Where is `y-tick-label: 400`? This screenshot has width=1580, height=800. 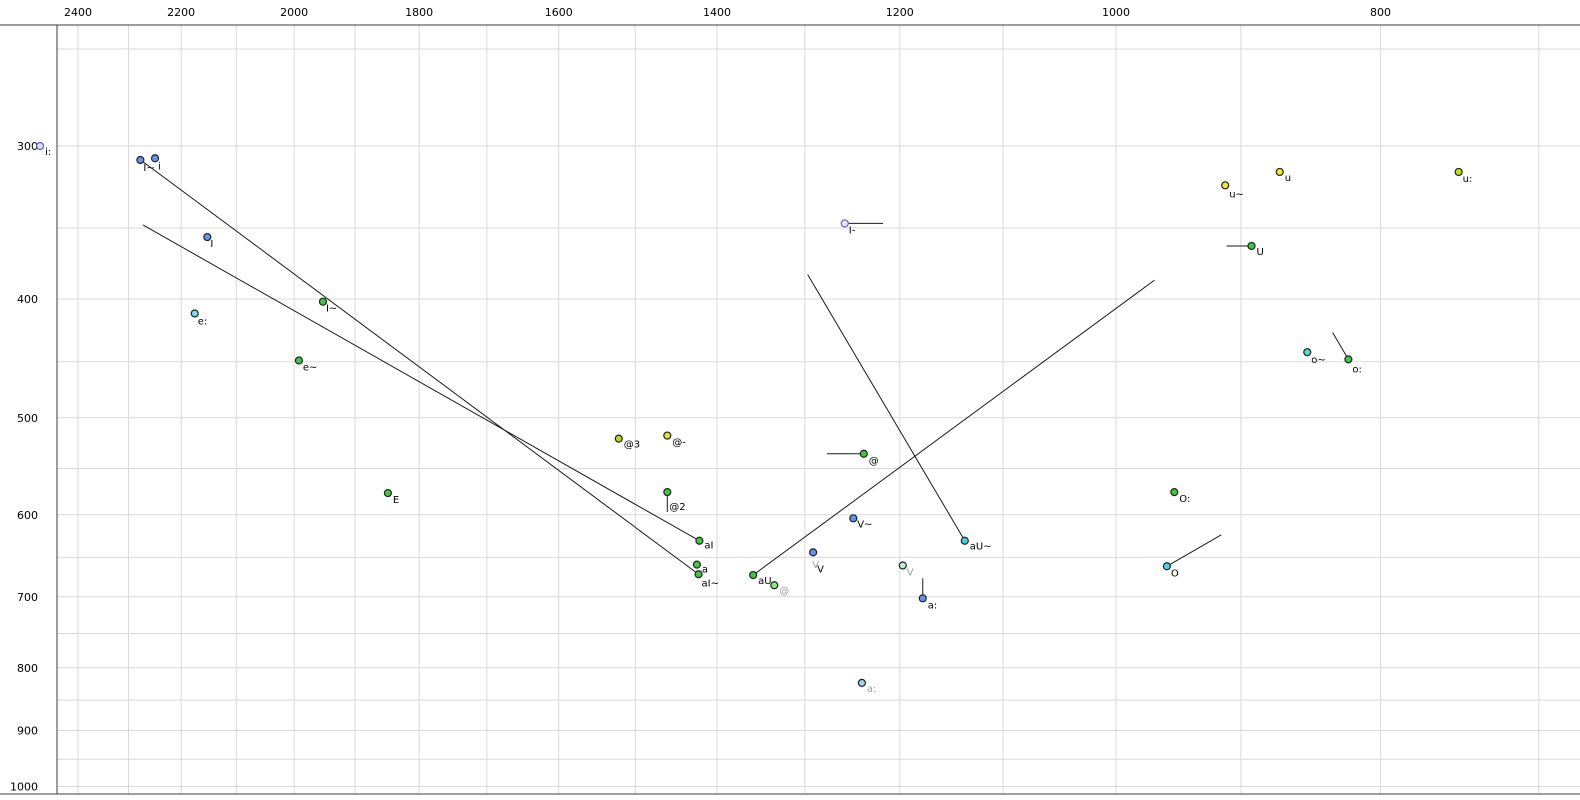
y-tick-label: 400 is located at coordinates (27, 299).